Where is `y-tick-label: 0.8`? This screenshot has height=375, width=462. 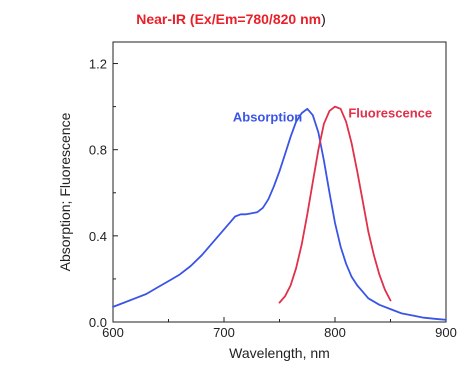
y-tick-label: 0.8 is located at coordinates (98, 150).